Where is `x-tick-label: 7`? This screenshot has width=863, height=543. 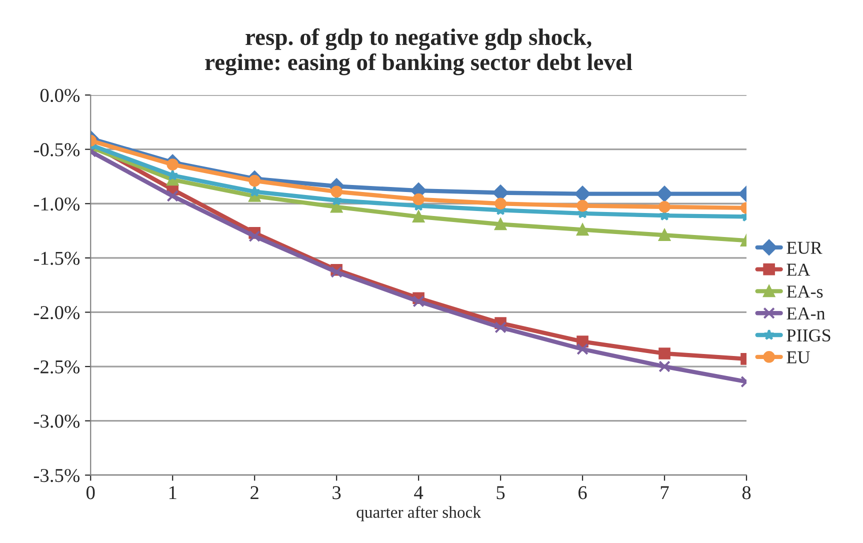
x-tick-label: 7 is located at coordinates (664, 493).